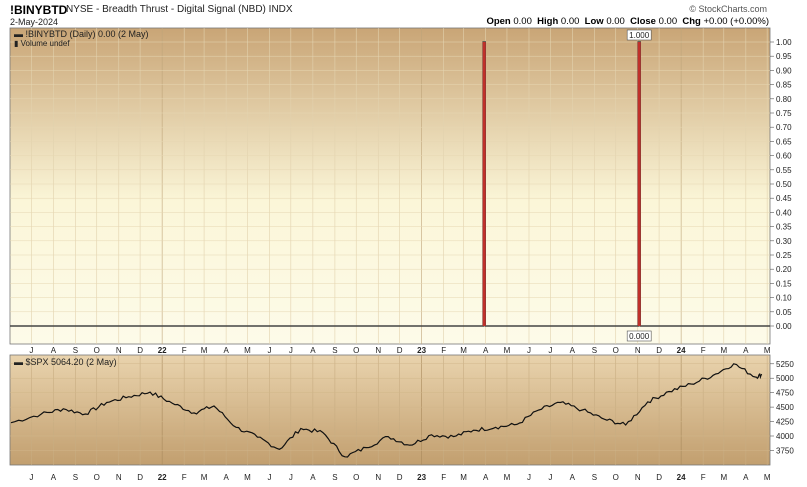 Image resolution: width=807 pixels, height=487 pixels. Describe the element at coordinates (784, 212) in the screenshot. I see `nbd-y-tick-label: 0.40` at that location.